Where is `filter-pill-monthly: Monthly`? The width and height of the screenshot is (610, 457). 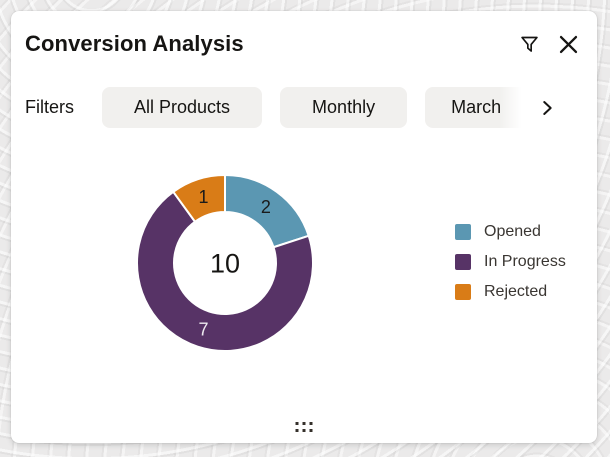
filter-pill-monthly: Monthly is located at coordinates (344, 107).